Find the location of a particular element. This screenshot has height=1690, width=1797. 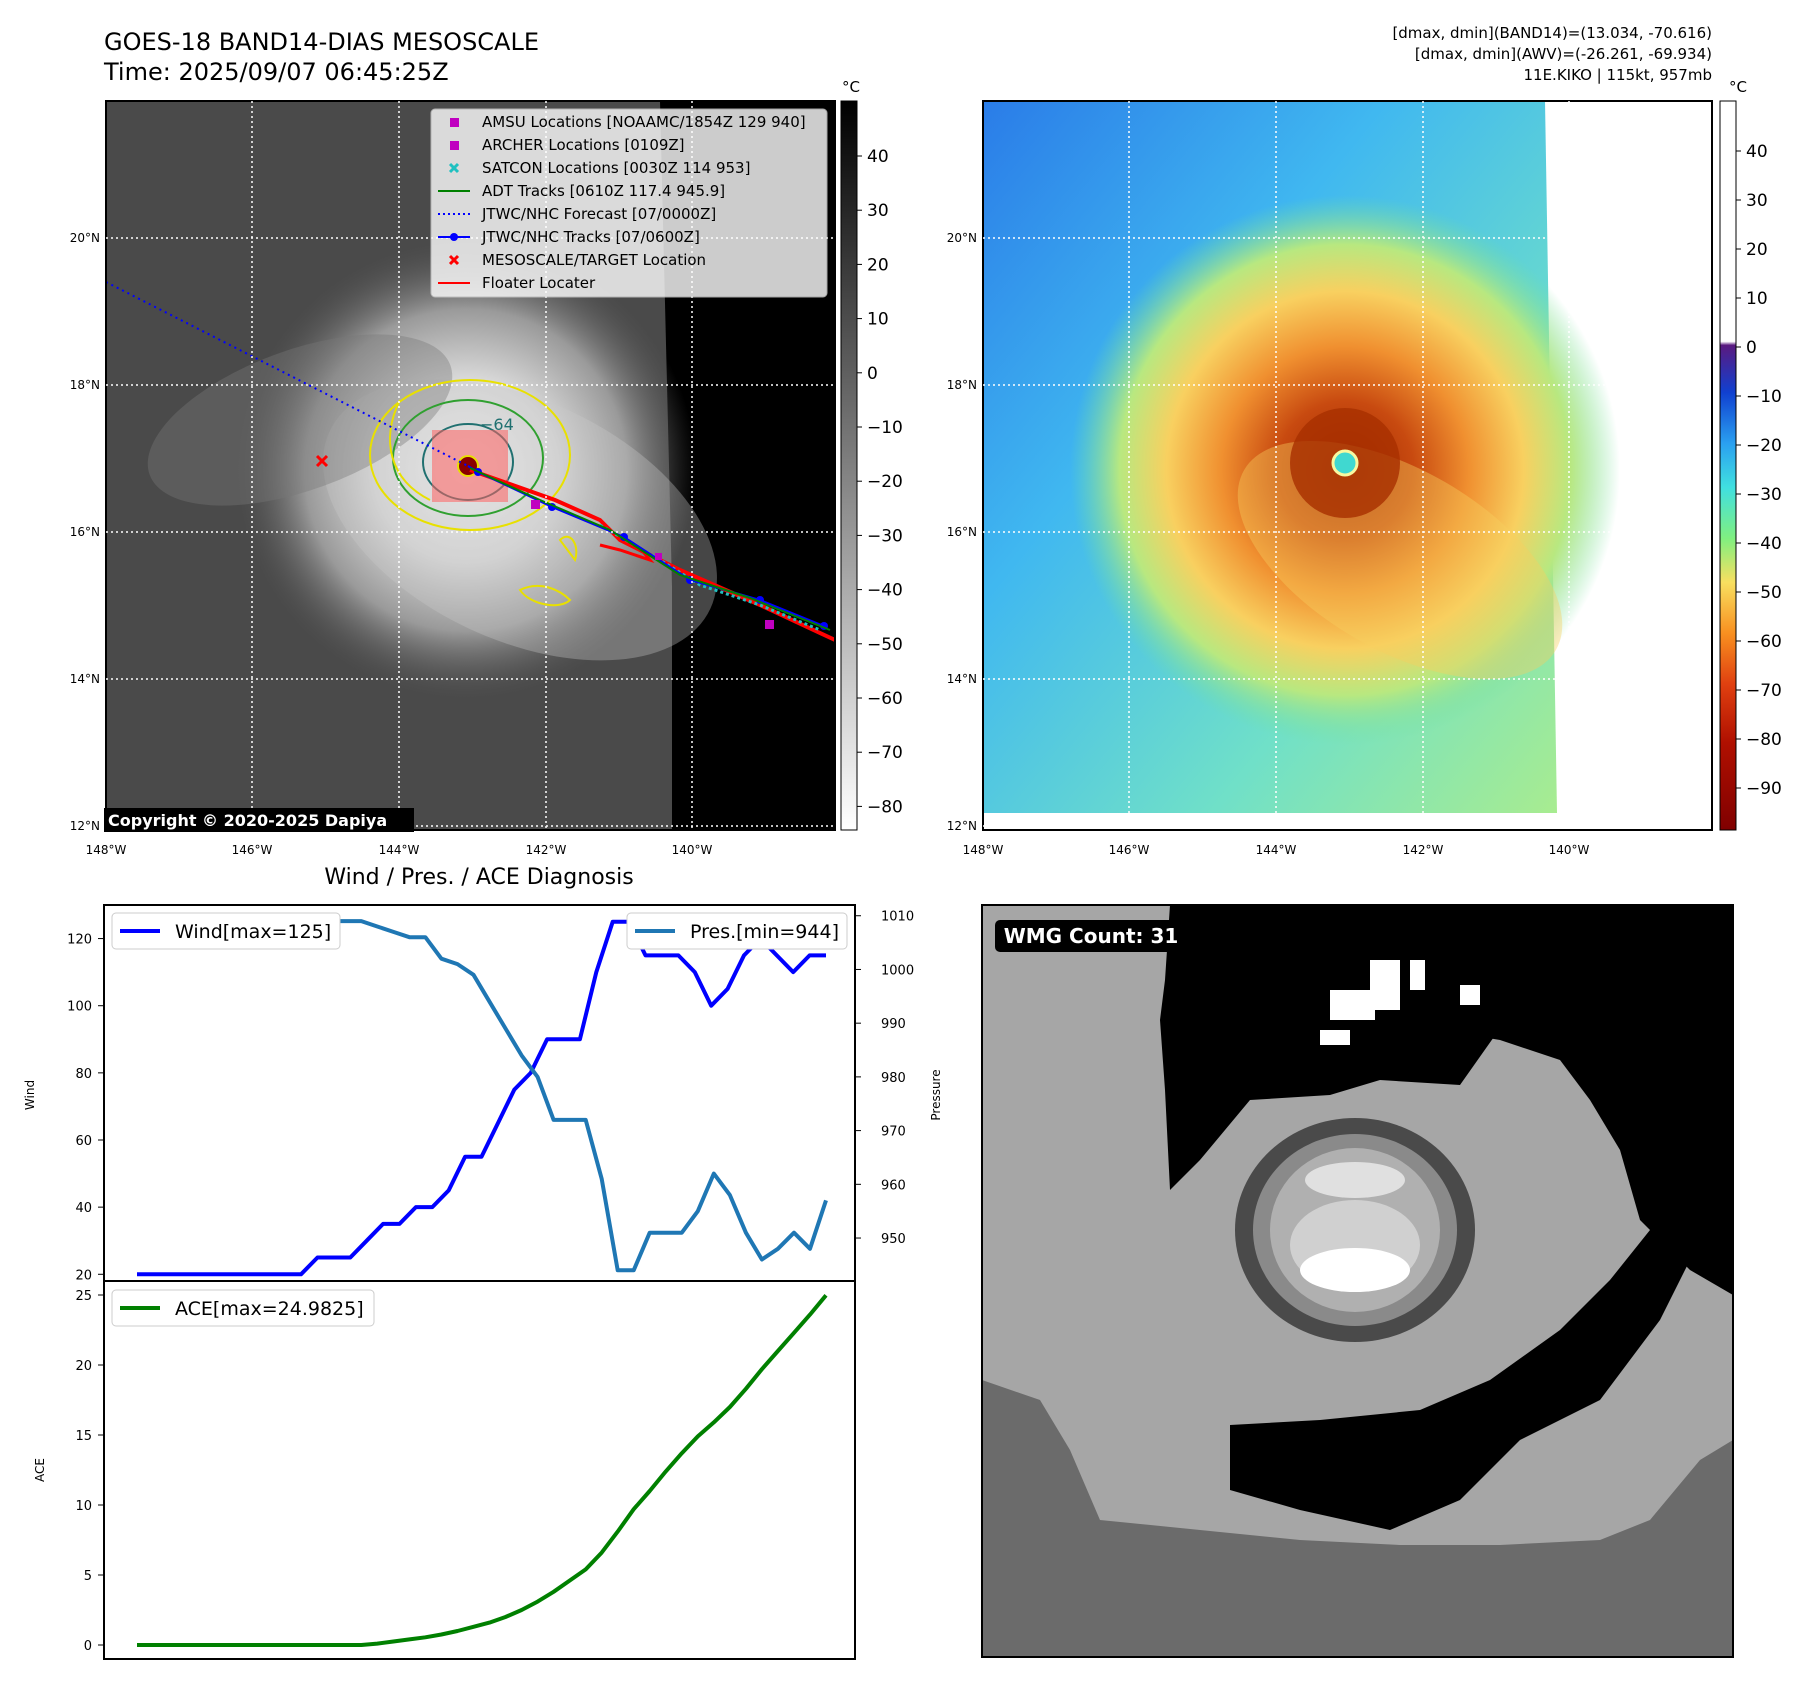

colorbar-tick-label: −90 is located at coordinates (1764, 789).